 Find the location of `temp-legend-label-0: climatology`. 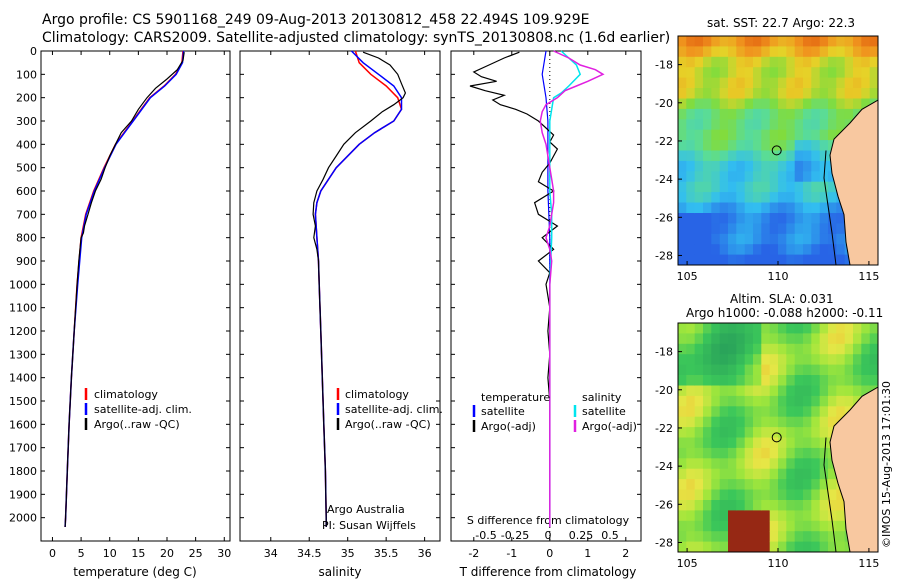

temp-legend-label-0: climatology is located at coordinates (126, 394).